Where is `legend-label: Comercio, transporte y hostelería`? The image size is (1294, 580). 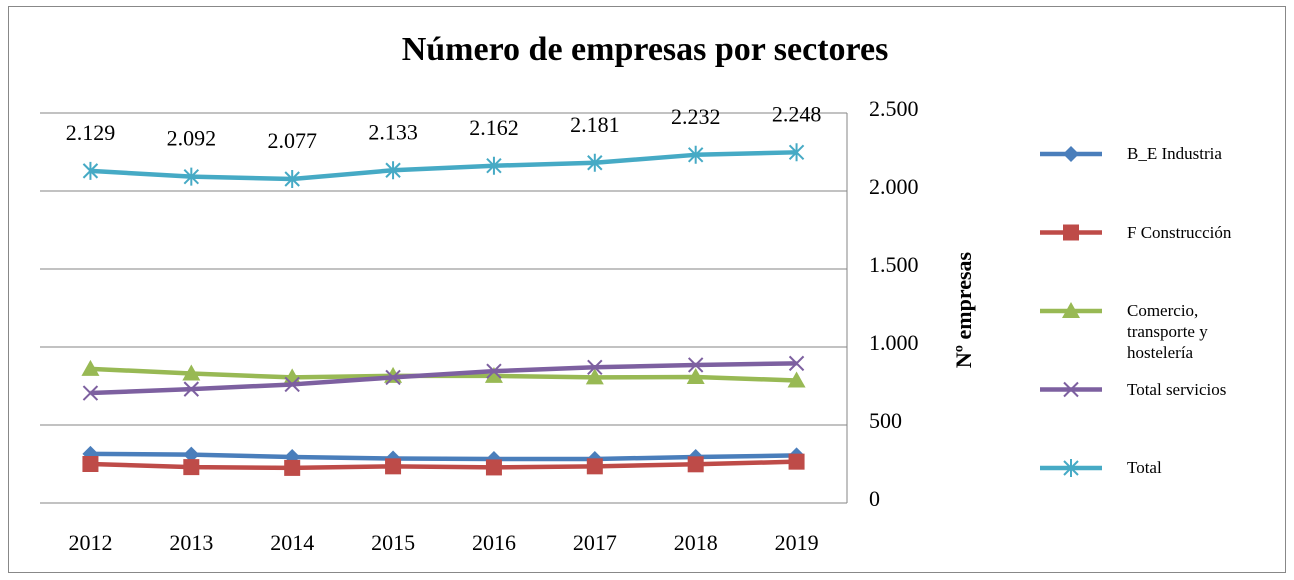
legend-label: Comercio, transporte y hostelería is located at coordinates (1167, 331).